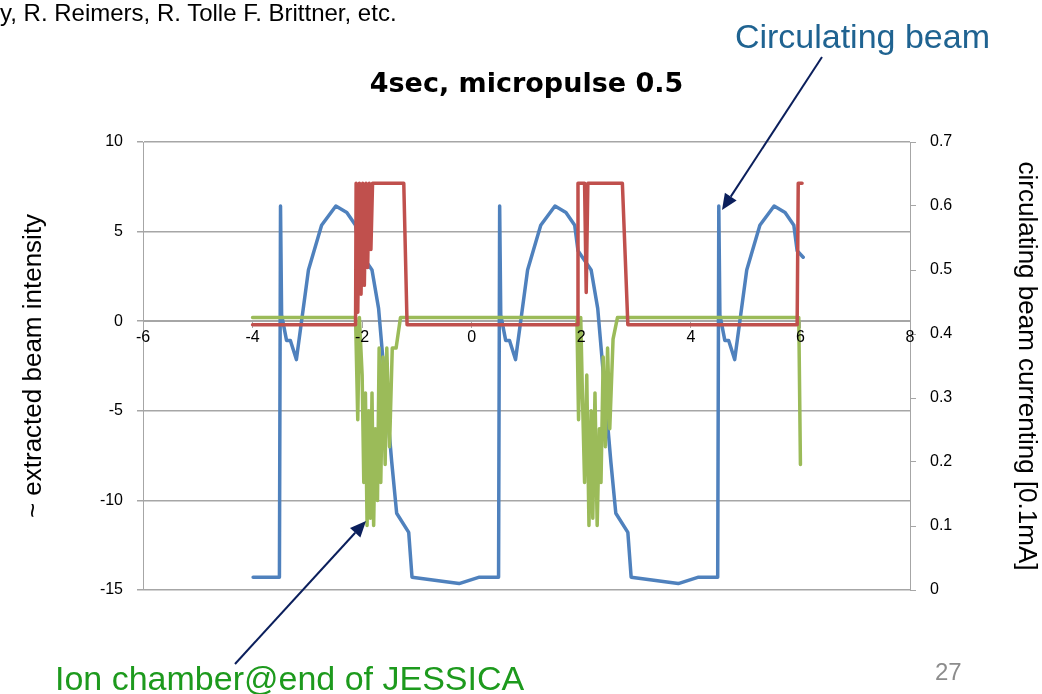  I want to click on y2-tick-label: 0, so click(934, 589).